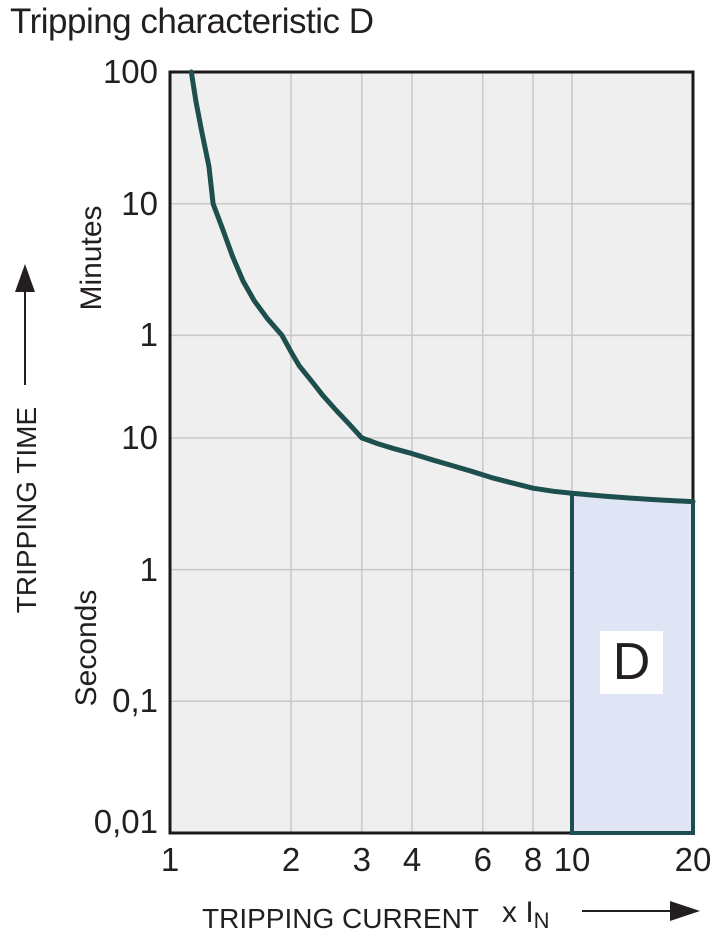  I want to click on y-tick-label: 0,1, so click(135, 701).